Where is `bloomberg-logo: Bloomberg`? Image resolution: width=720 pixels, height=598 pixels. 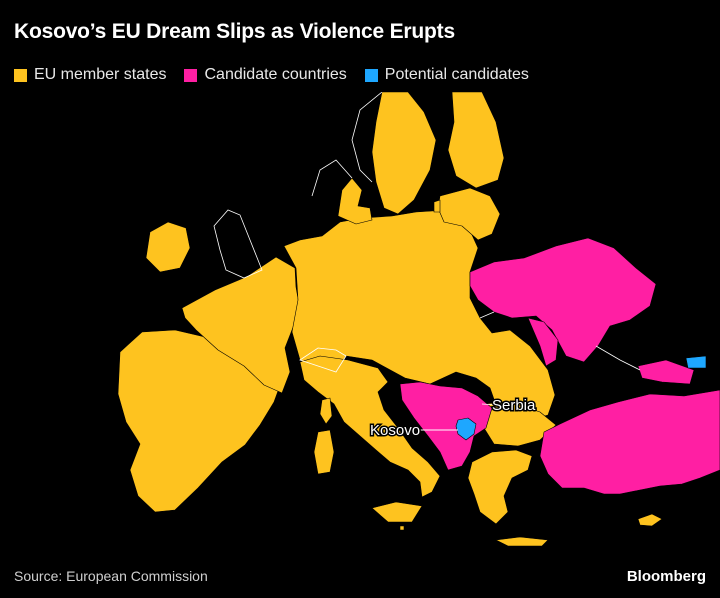
bloomberg-logo: Bloomberg is located at coordinates (666, 576).